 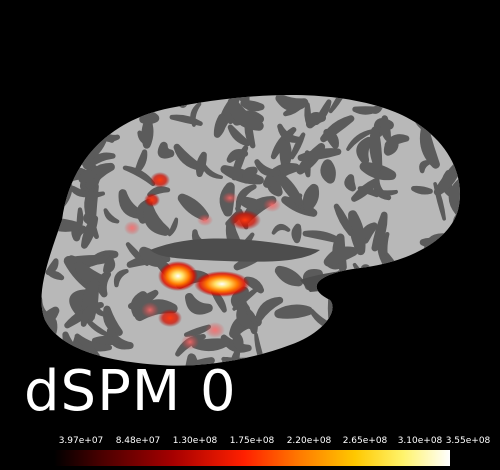 I want to click on overlay-label: dSPM 0, so click(x=130, y=391).